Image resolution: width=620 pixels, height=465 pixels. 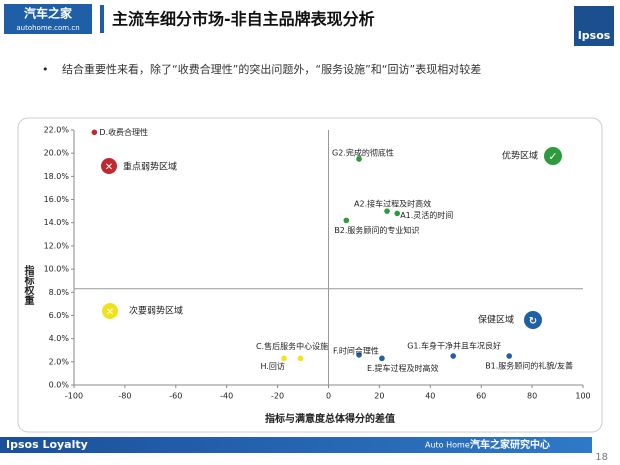 What do you see at coordinates (123, 132) in the screenshot?
I see `point-label: D.收费合理性` at bounding box center [123, 132].